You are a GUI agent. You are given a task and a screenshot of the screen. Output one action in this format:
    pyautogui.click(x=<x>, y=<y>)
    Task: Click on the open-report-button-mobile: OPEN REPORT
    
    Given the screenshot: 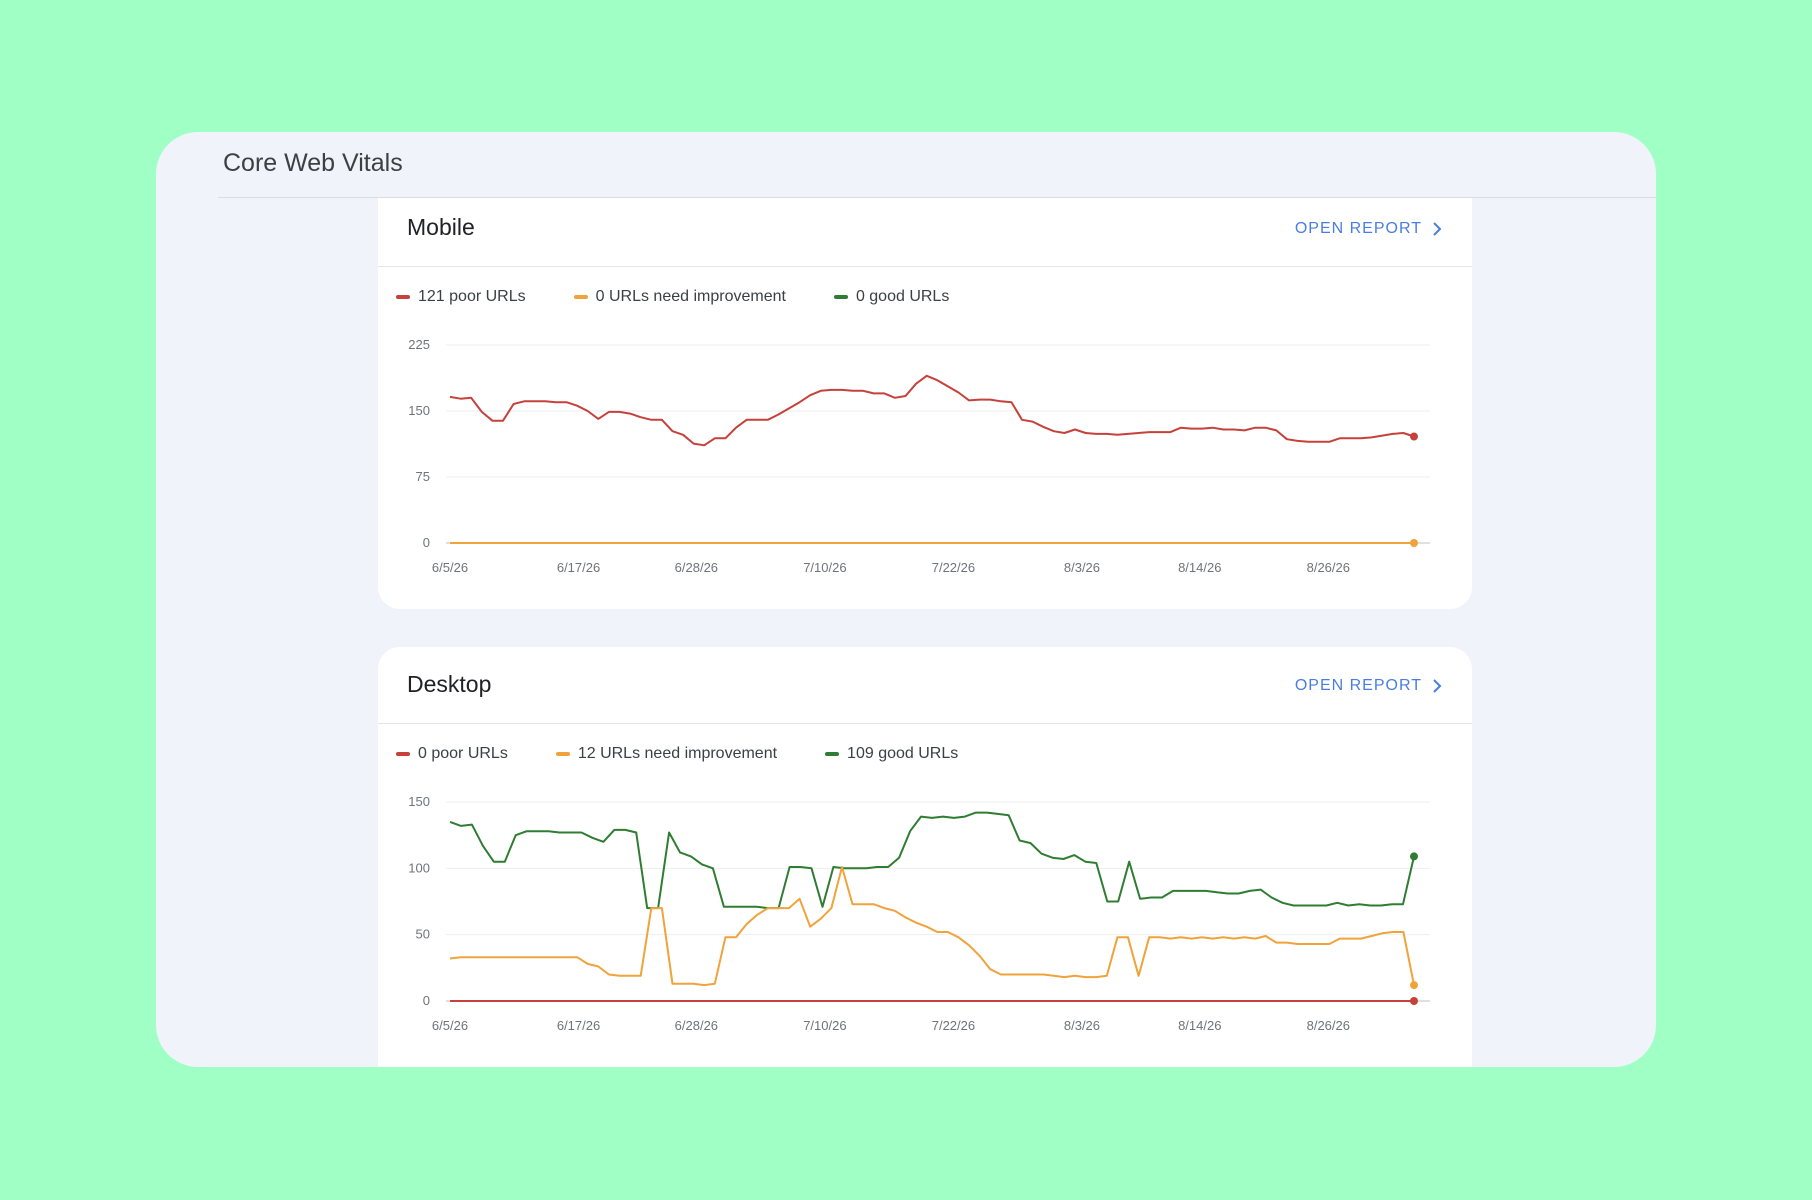 What is the action you would take?
    pyautogui.click(x=1368, y=229)
    